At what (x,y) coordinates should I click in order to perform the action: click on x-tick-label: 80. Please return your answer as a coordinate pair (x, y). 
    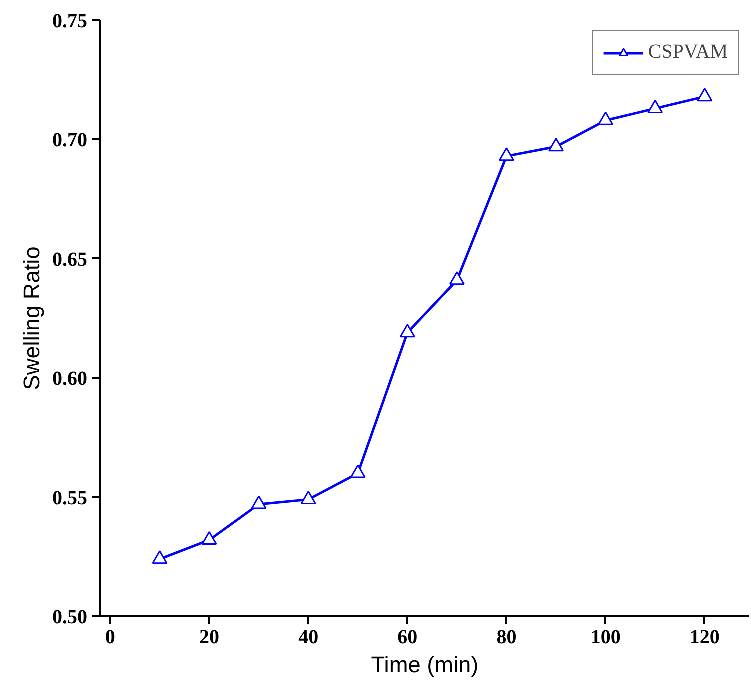
    Looking at the image, I should click on (506, 637).